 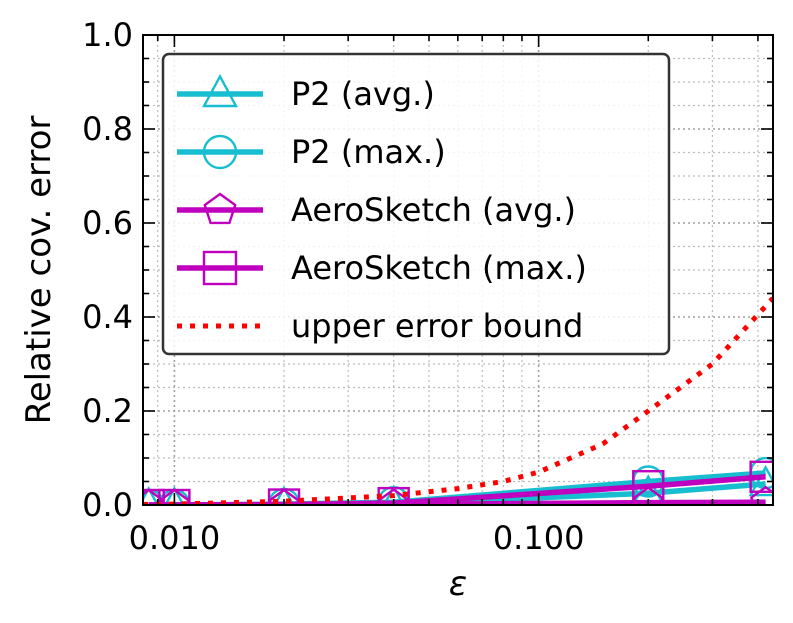 What do you see at coordinates (107, 411) in the screenshot?
I see `y-tick-label: 0.2` at bounding box center [107, 411].